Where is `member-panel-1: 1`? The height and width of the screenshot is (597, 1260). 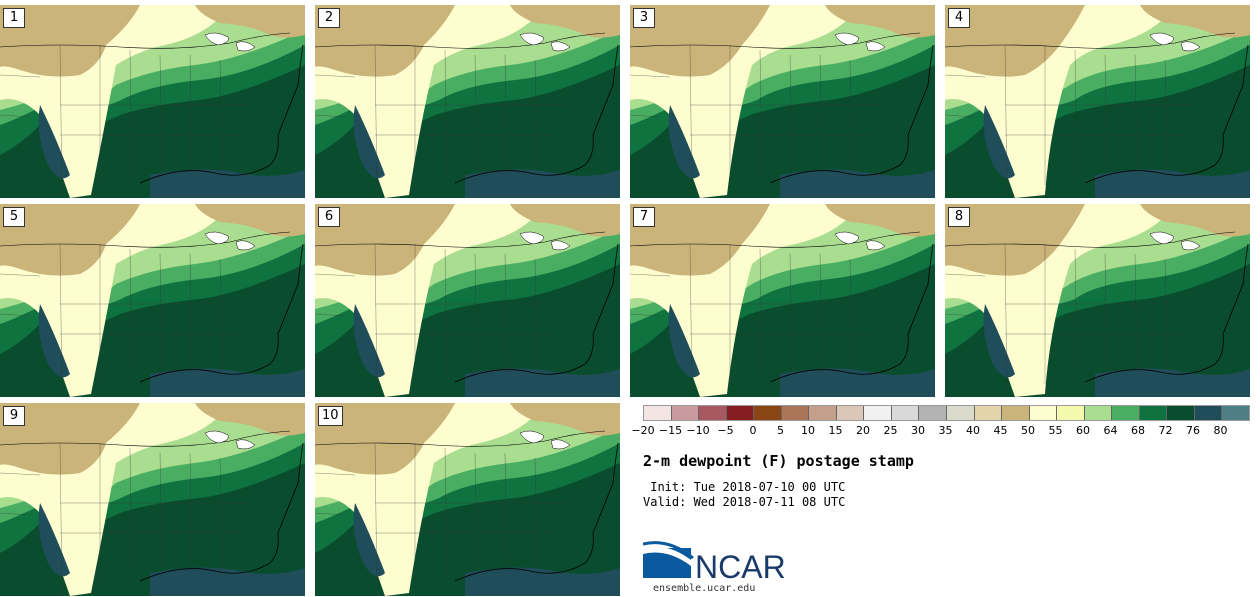
member-panel-1: 1 is located at coordinates (152, 101).